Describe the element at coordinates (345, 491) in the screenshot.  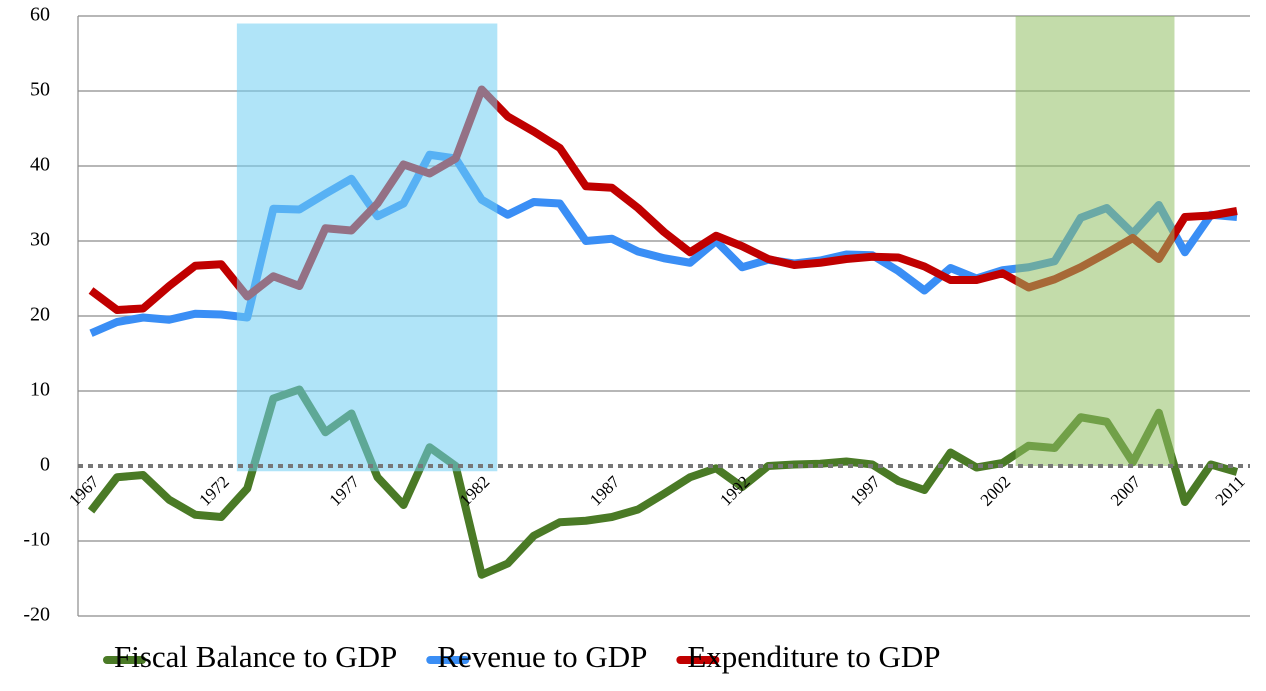
I see `x-tick-label: 1977` at that location.